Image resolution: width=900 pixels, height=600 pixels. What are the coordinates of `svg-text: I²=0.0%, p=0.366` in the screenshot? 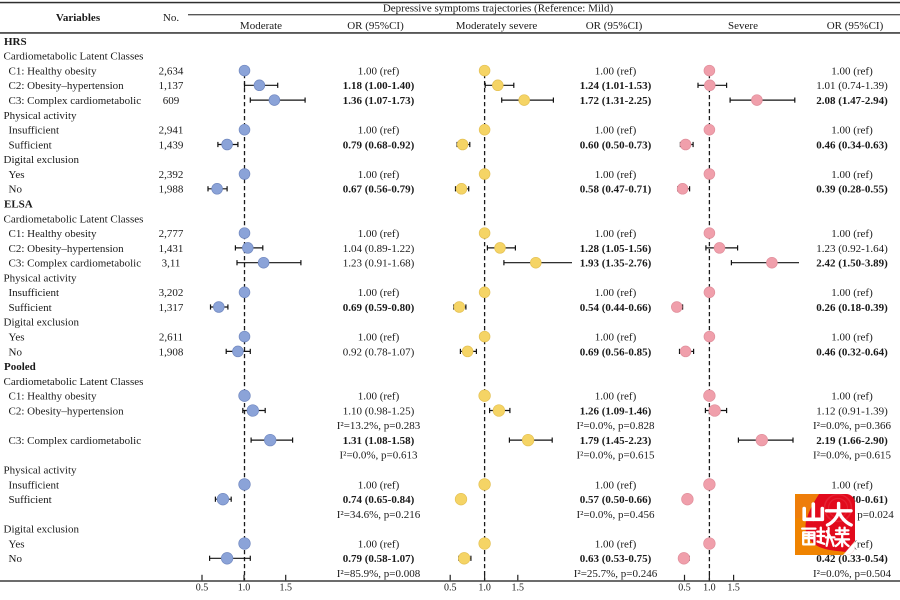 It's located at (852, 426).